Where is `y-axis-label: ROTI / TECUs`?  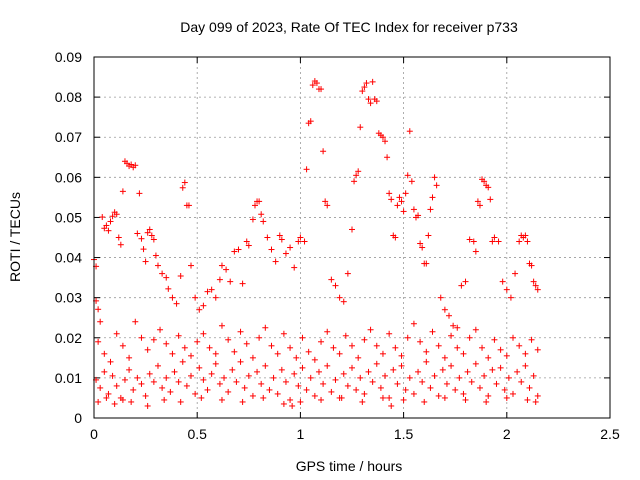 y-axis-label: ROTI / TECUs is located at coordinates (15, 237).